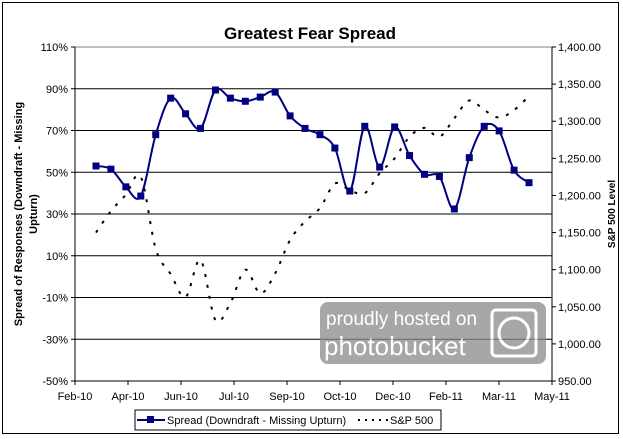 This screenshot has height=439, width=623. I want to click on legend-spread-label: Spread (Downdraft - Missing Upturn), so click(256, 421).